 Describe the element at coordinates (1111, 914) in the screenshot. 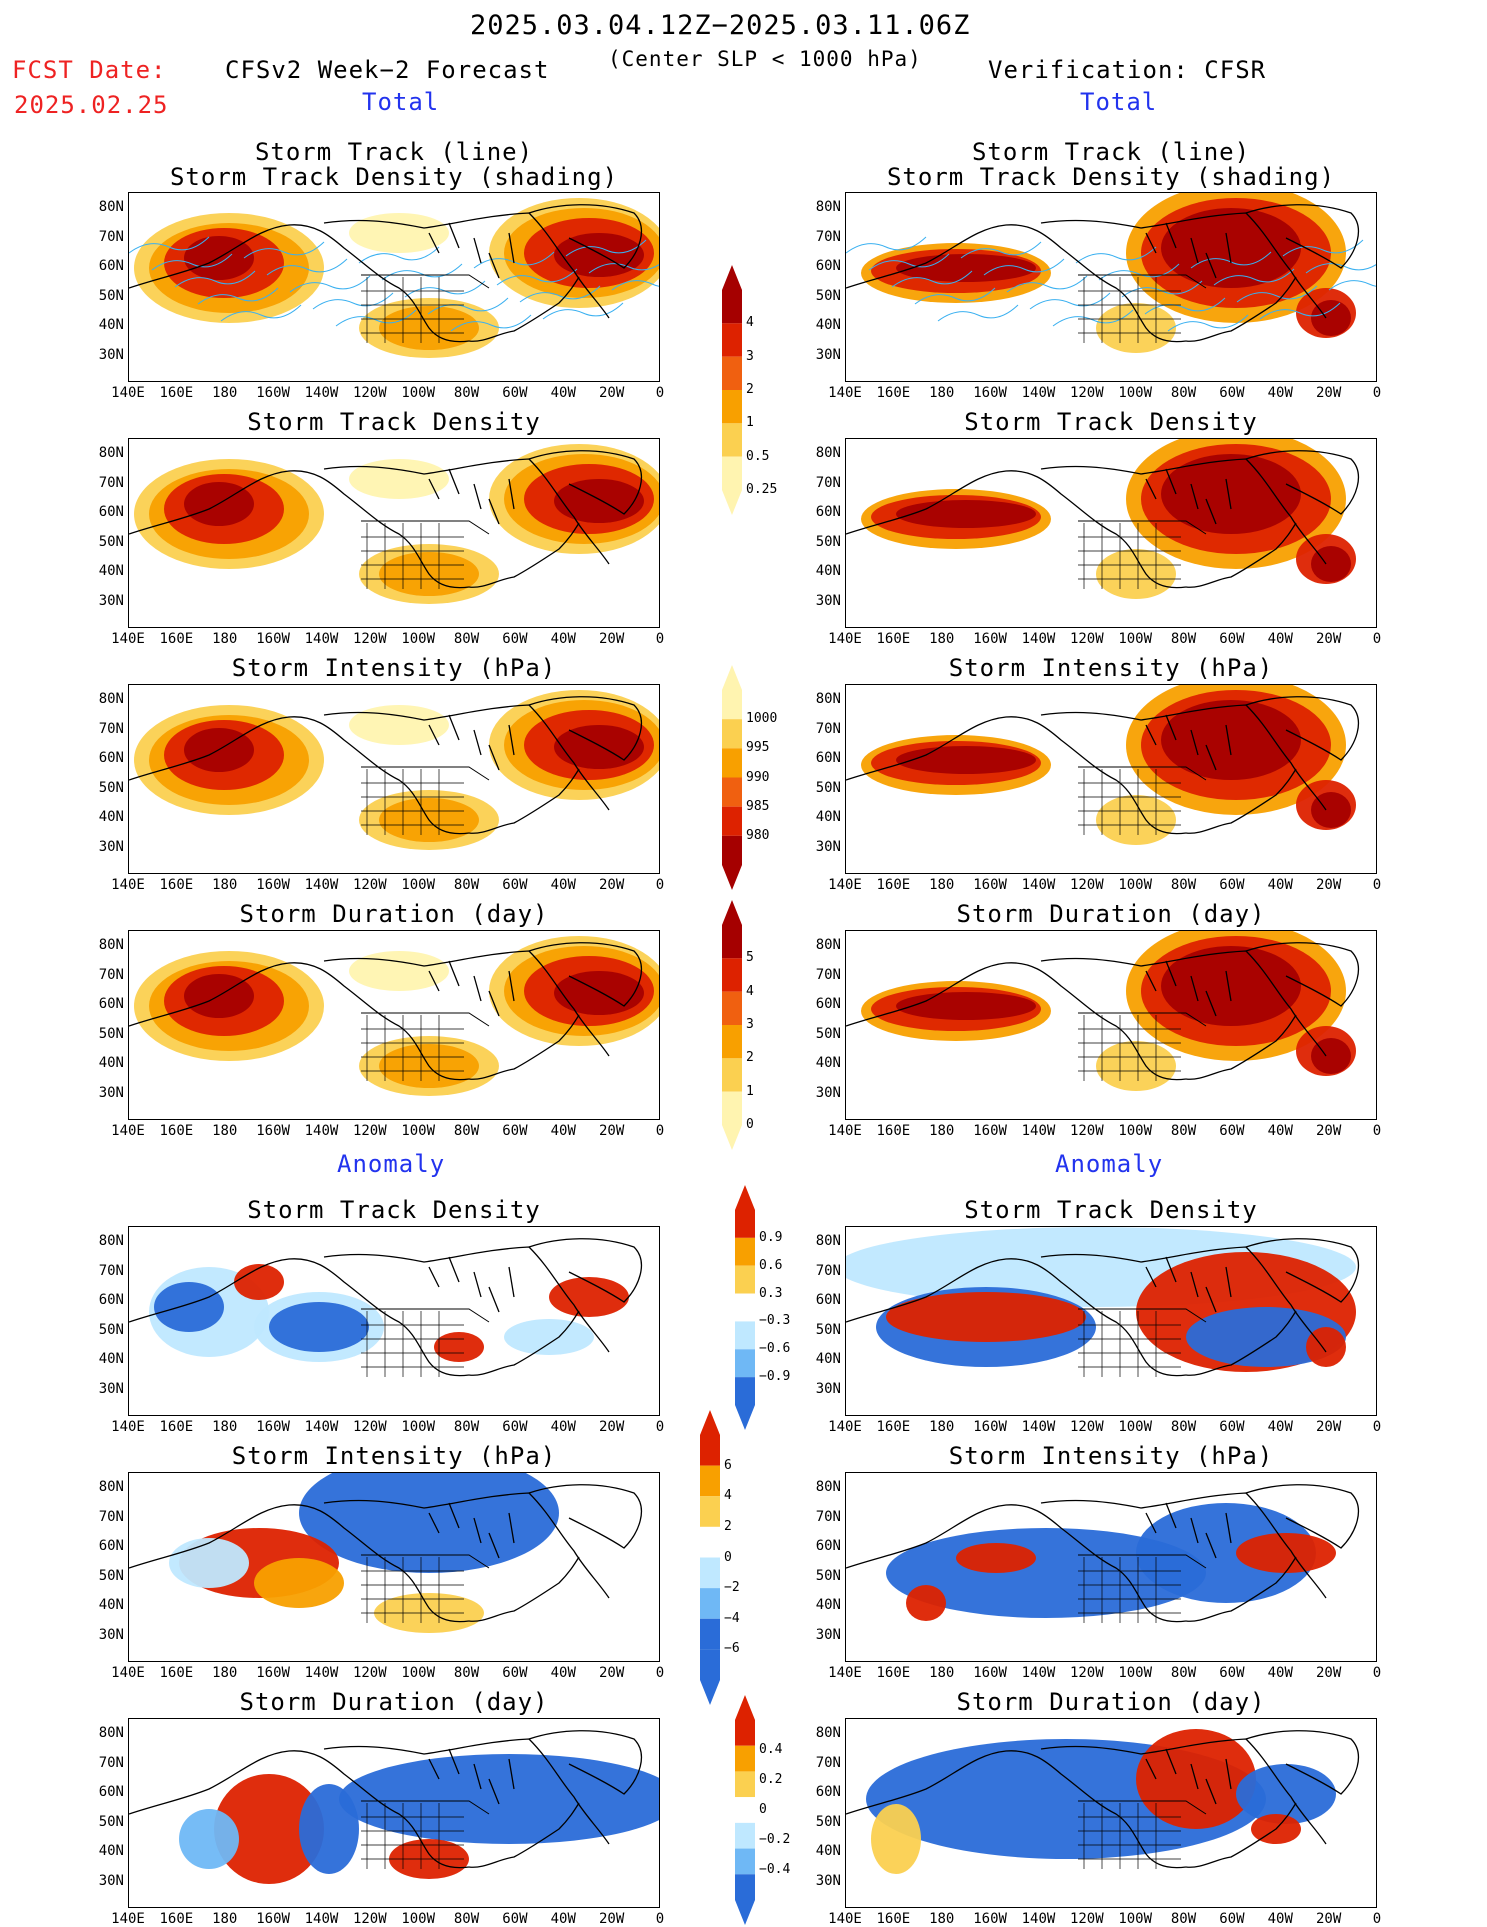

I see `panel-title: Storm Duration (day)` at that location.